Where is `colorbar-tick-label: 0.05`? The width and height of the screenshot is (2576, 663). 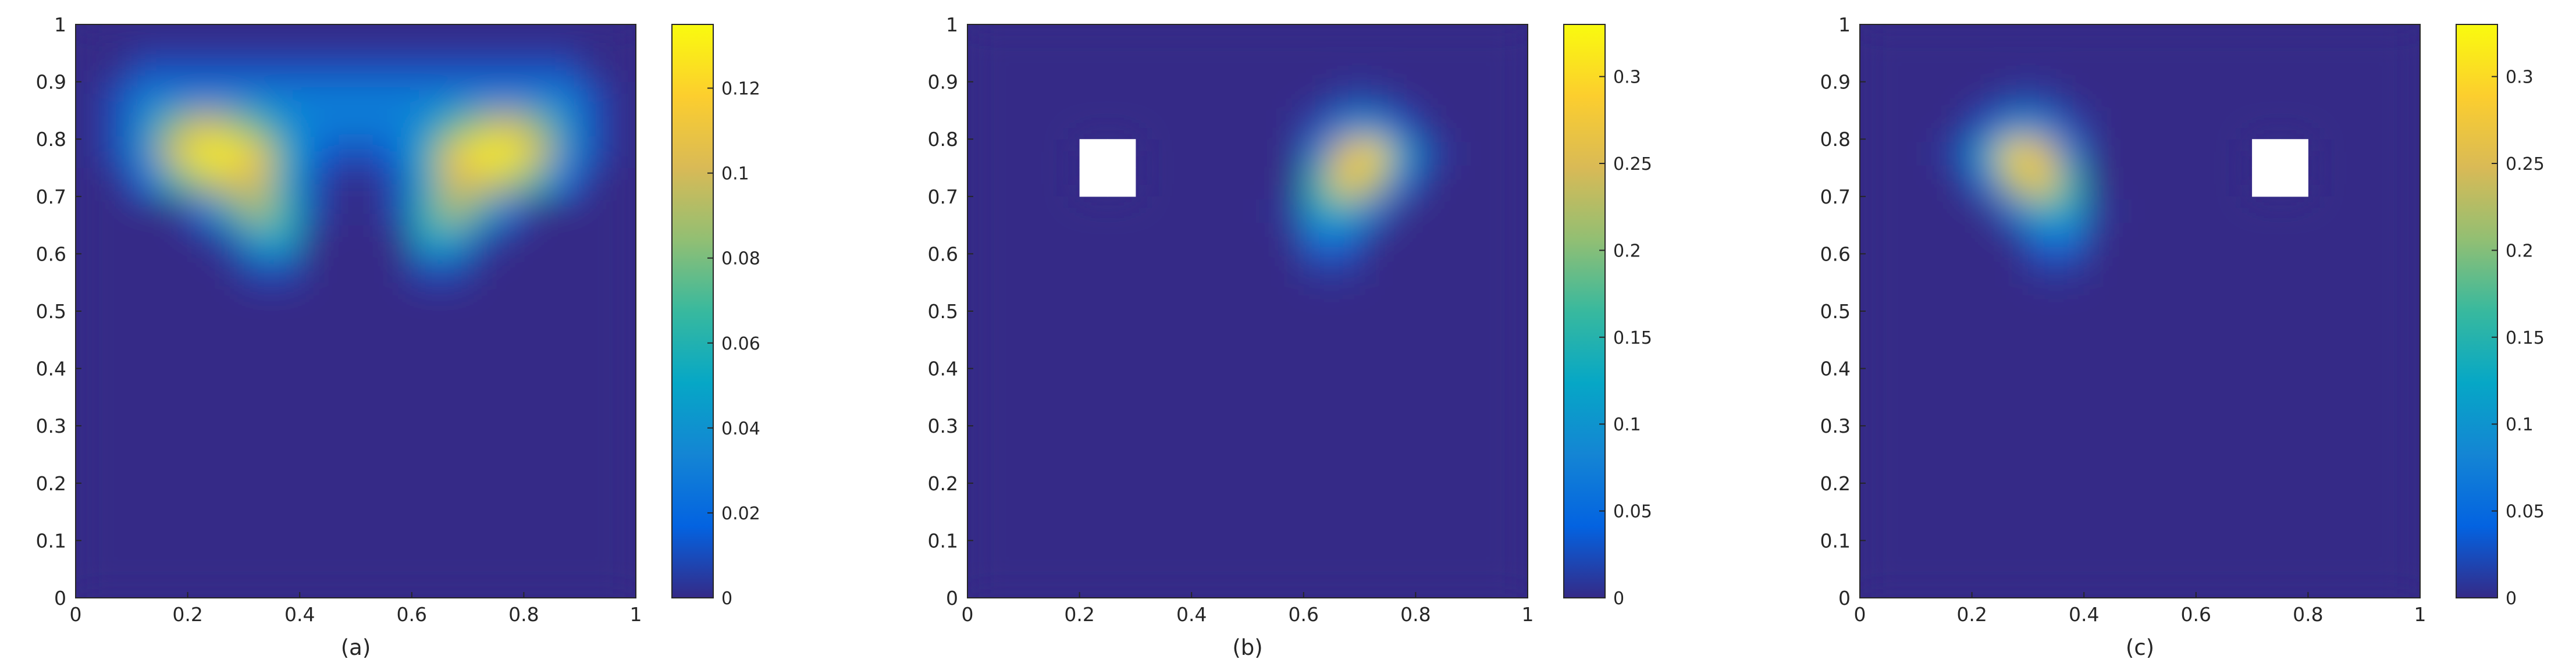 colorbar-tick-label: 0.05 is located at coordinates (1632, 512).